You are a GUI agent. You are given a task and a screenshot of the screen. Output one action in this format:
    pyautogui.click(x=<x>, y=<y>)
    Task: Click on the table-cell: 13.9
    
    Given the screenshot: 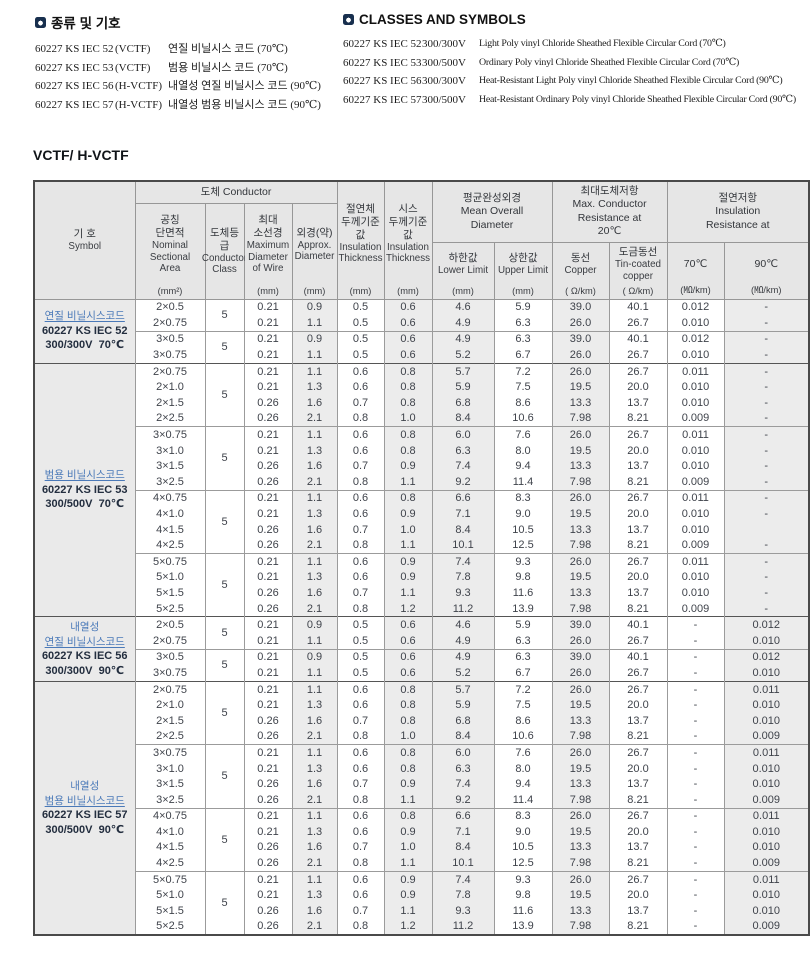 What is the action you would take?
    pyautogui.click(x=523, y=927)
    